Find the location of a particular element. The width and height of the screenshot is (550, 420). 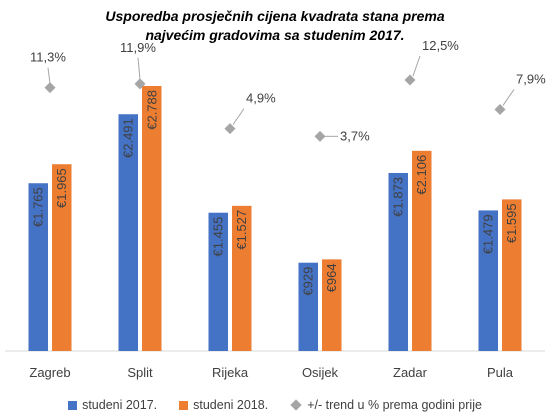

legend-item-trend: +/- trend u % prema godini prije is located at coordinates (386, 405).